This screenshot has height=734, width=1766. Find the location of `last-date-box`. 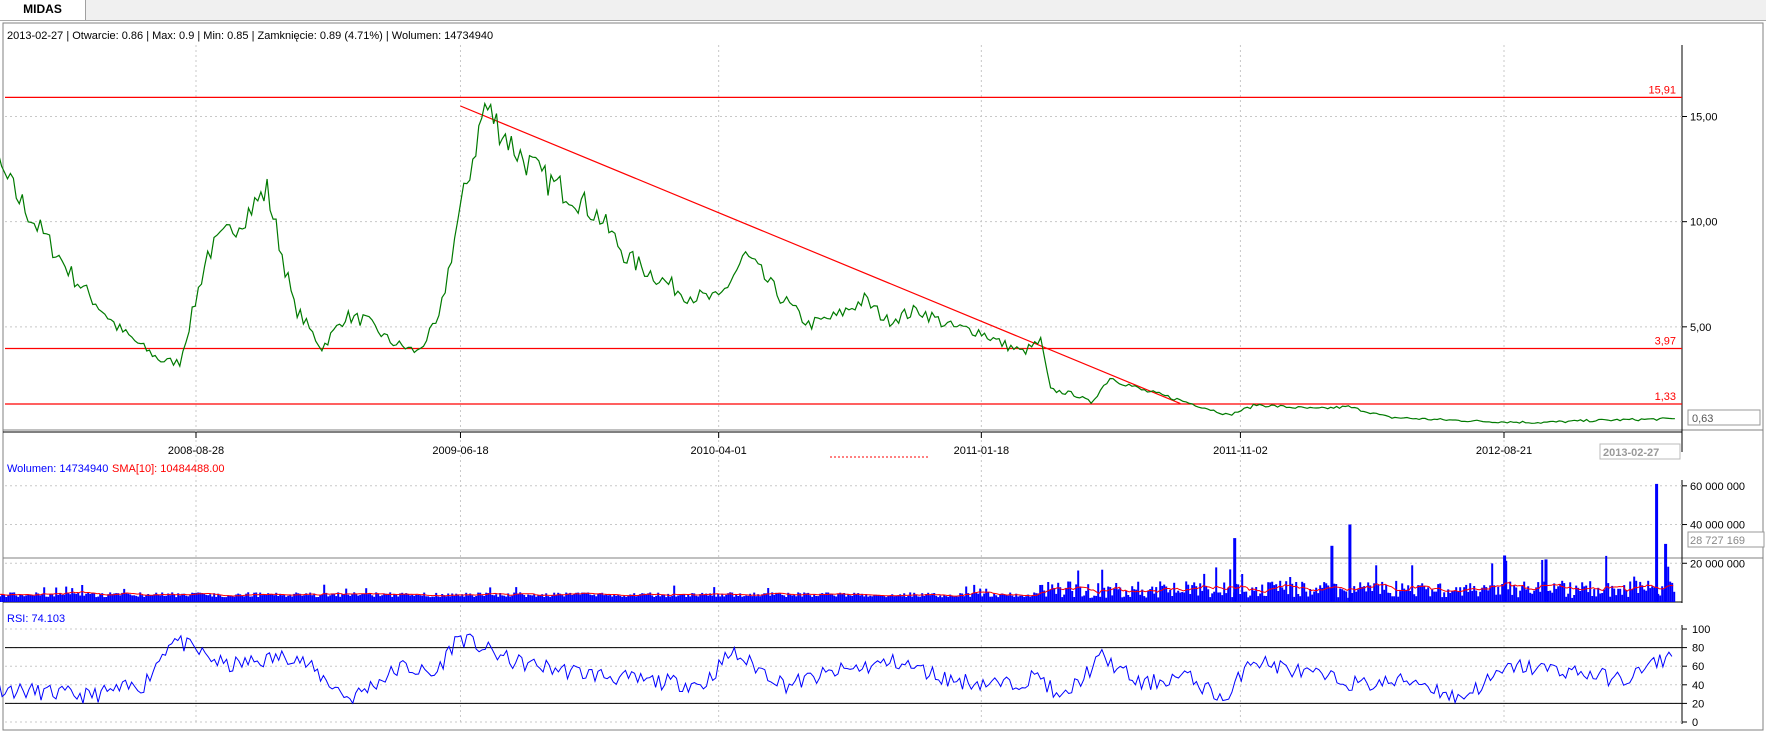

last-date-box is located at coordinates (1640, 451).